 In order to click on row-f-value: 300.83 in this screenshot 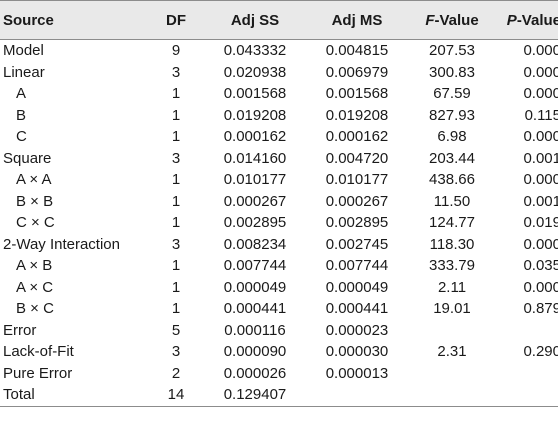, I will do `click(452, 72)`.